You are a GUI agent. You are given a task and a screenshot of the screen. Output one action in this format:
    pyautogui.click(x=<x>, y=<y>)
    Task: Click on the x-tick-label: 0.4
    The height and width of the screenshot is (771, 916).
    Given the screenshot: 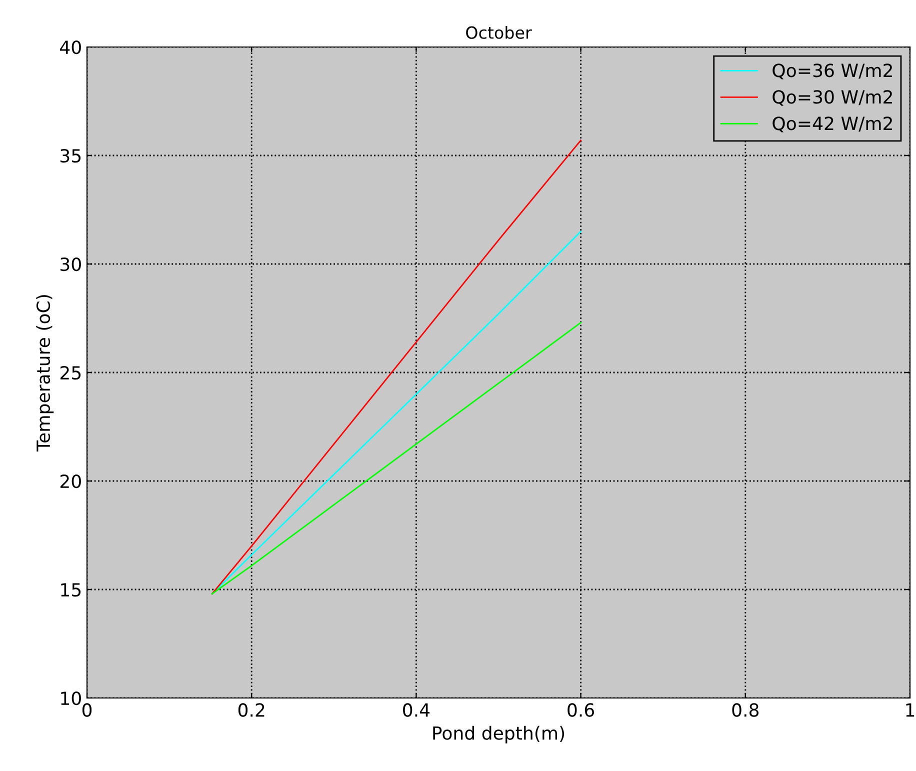 What is the action you would take?
    pyautogui.click(x=416, y=710)
    